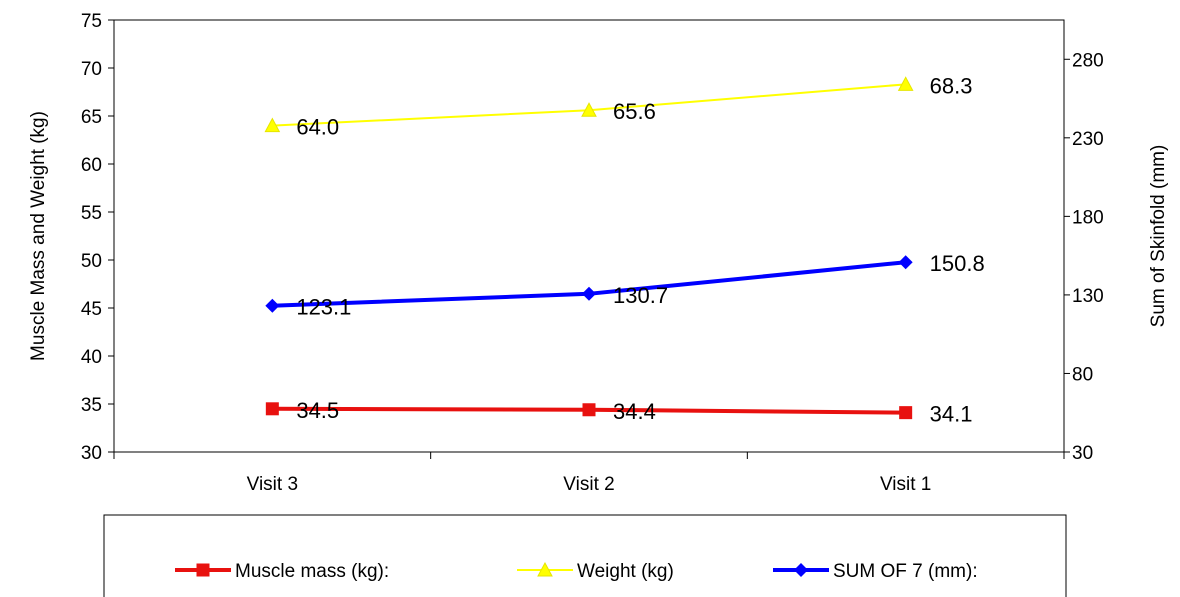 Image resolution: width=1180 pixels, height=597 pixels. What do you see at coordinates (1088, 139) in the screenshot?
I see `right-tick-label: 230` at bounding box center [1088, 139].